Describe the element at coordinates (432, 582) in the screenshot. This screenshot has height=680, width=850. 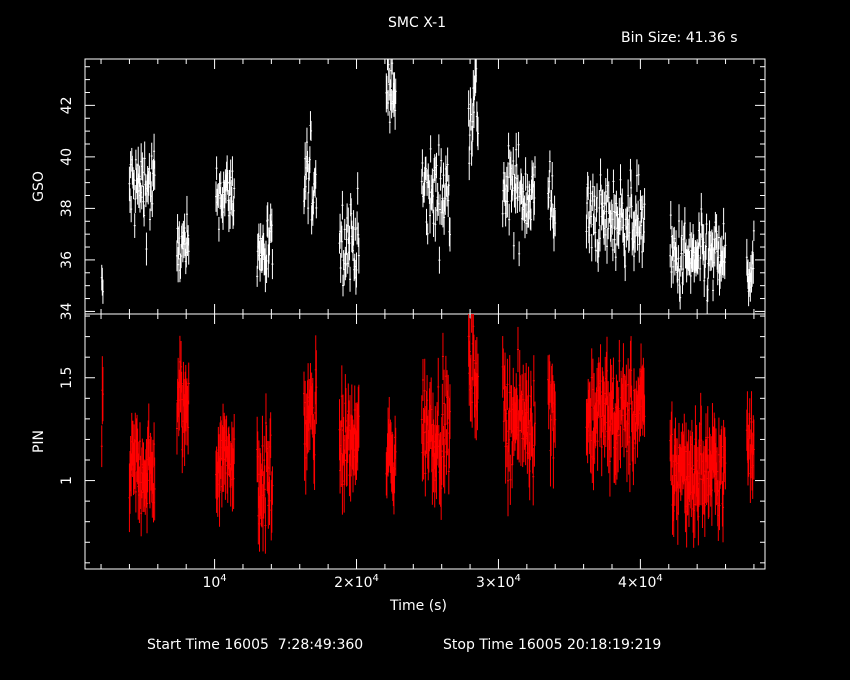
I see `x-axis: 104 2×104 3×104 4×104` at that location.